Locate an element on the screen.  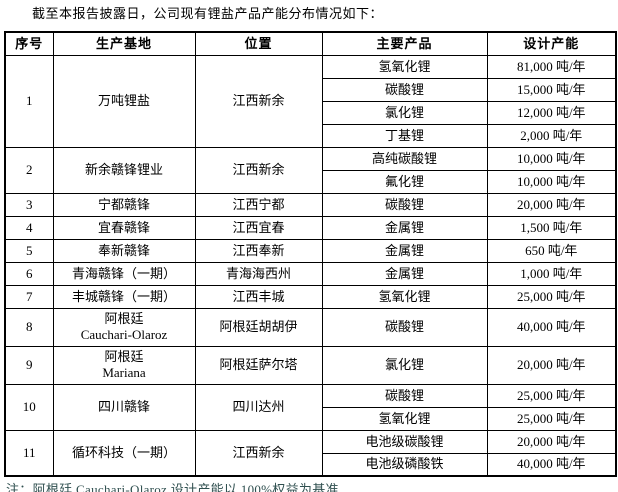
table-row: 碳酸锂 15,000 吨/年 is located at coordinates (311, 89).